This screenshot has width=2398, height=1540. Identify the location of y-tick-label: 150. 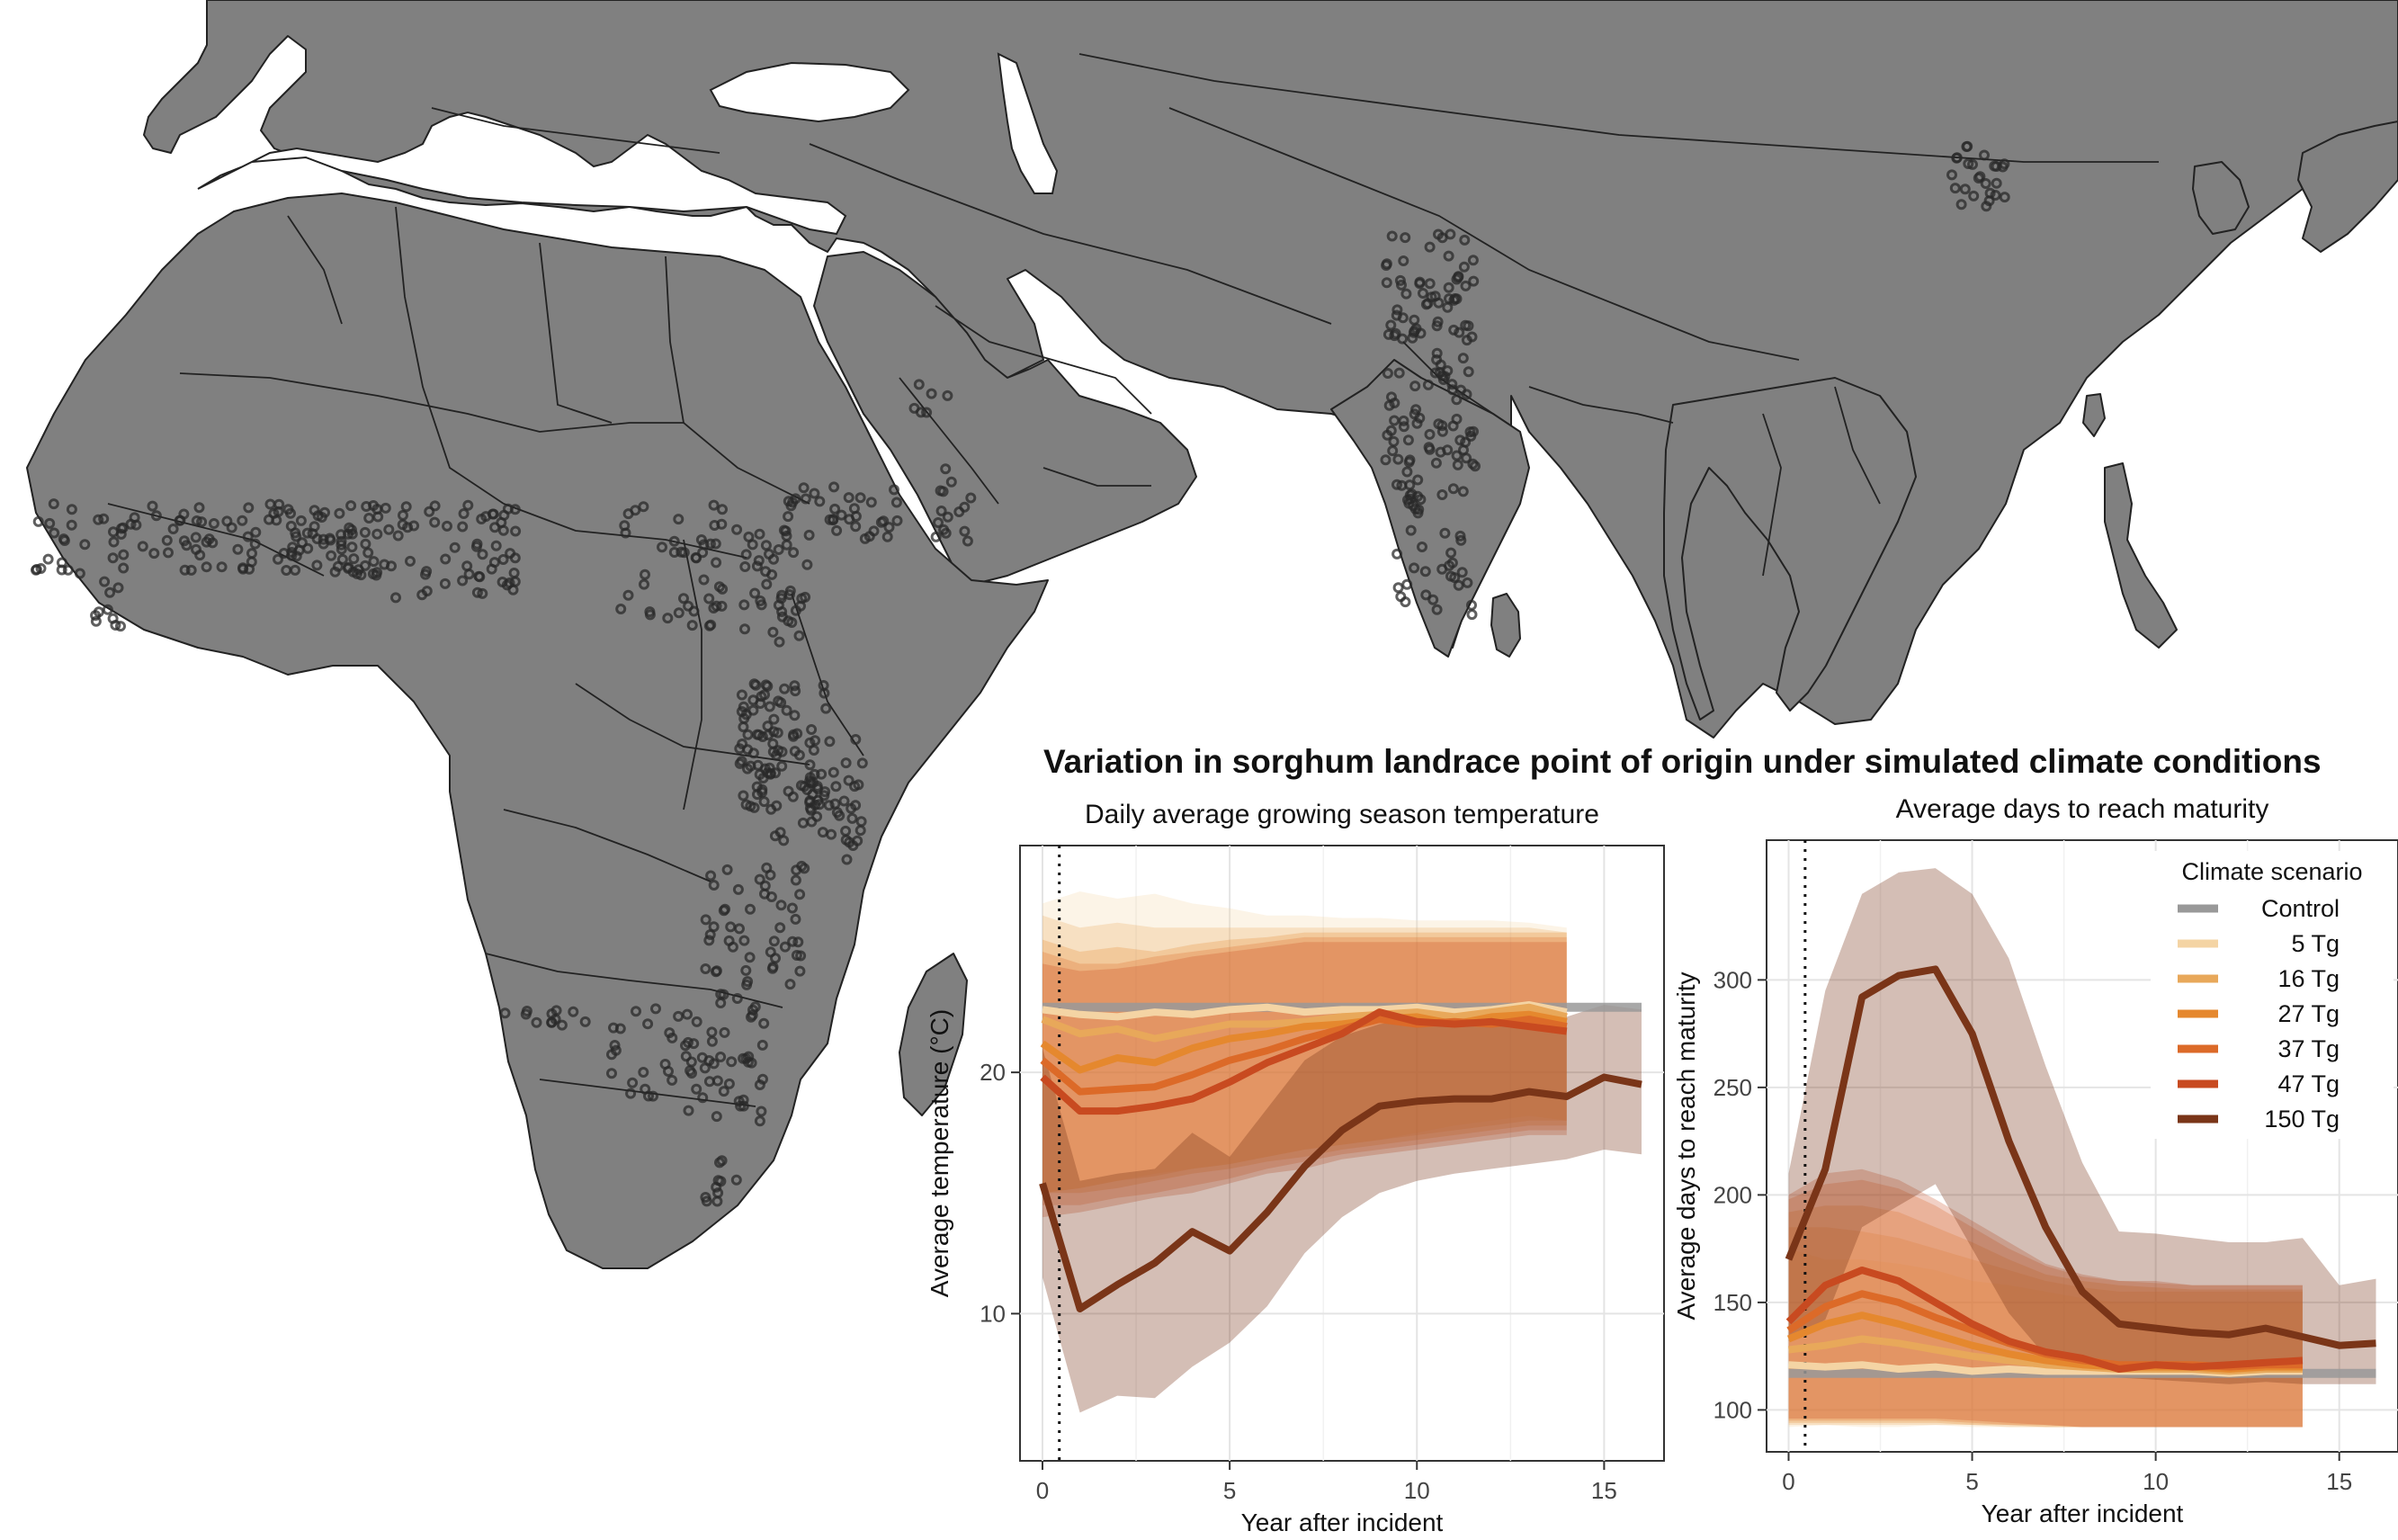
(1732, 1302).